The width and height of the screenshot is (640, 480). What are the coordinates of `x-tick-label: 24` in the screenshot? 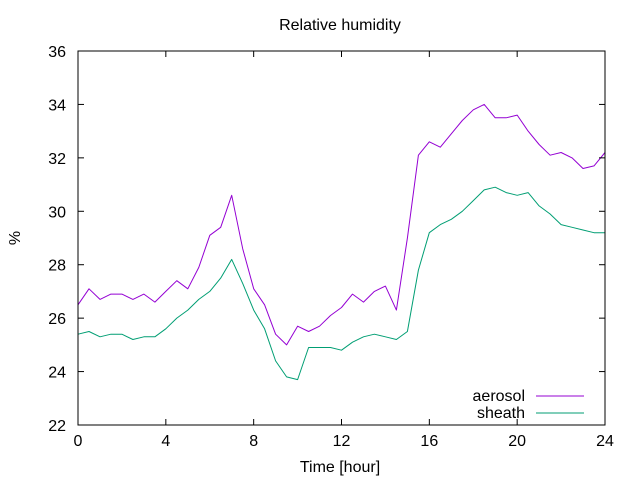 It's located at (605, 441).